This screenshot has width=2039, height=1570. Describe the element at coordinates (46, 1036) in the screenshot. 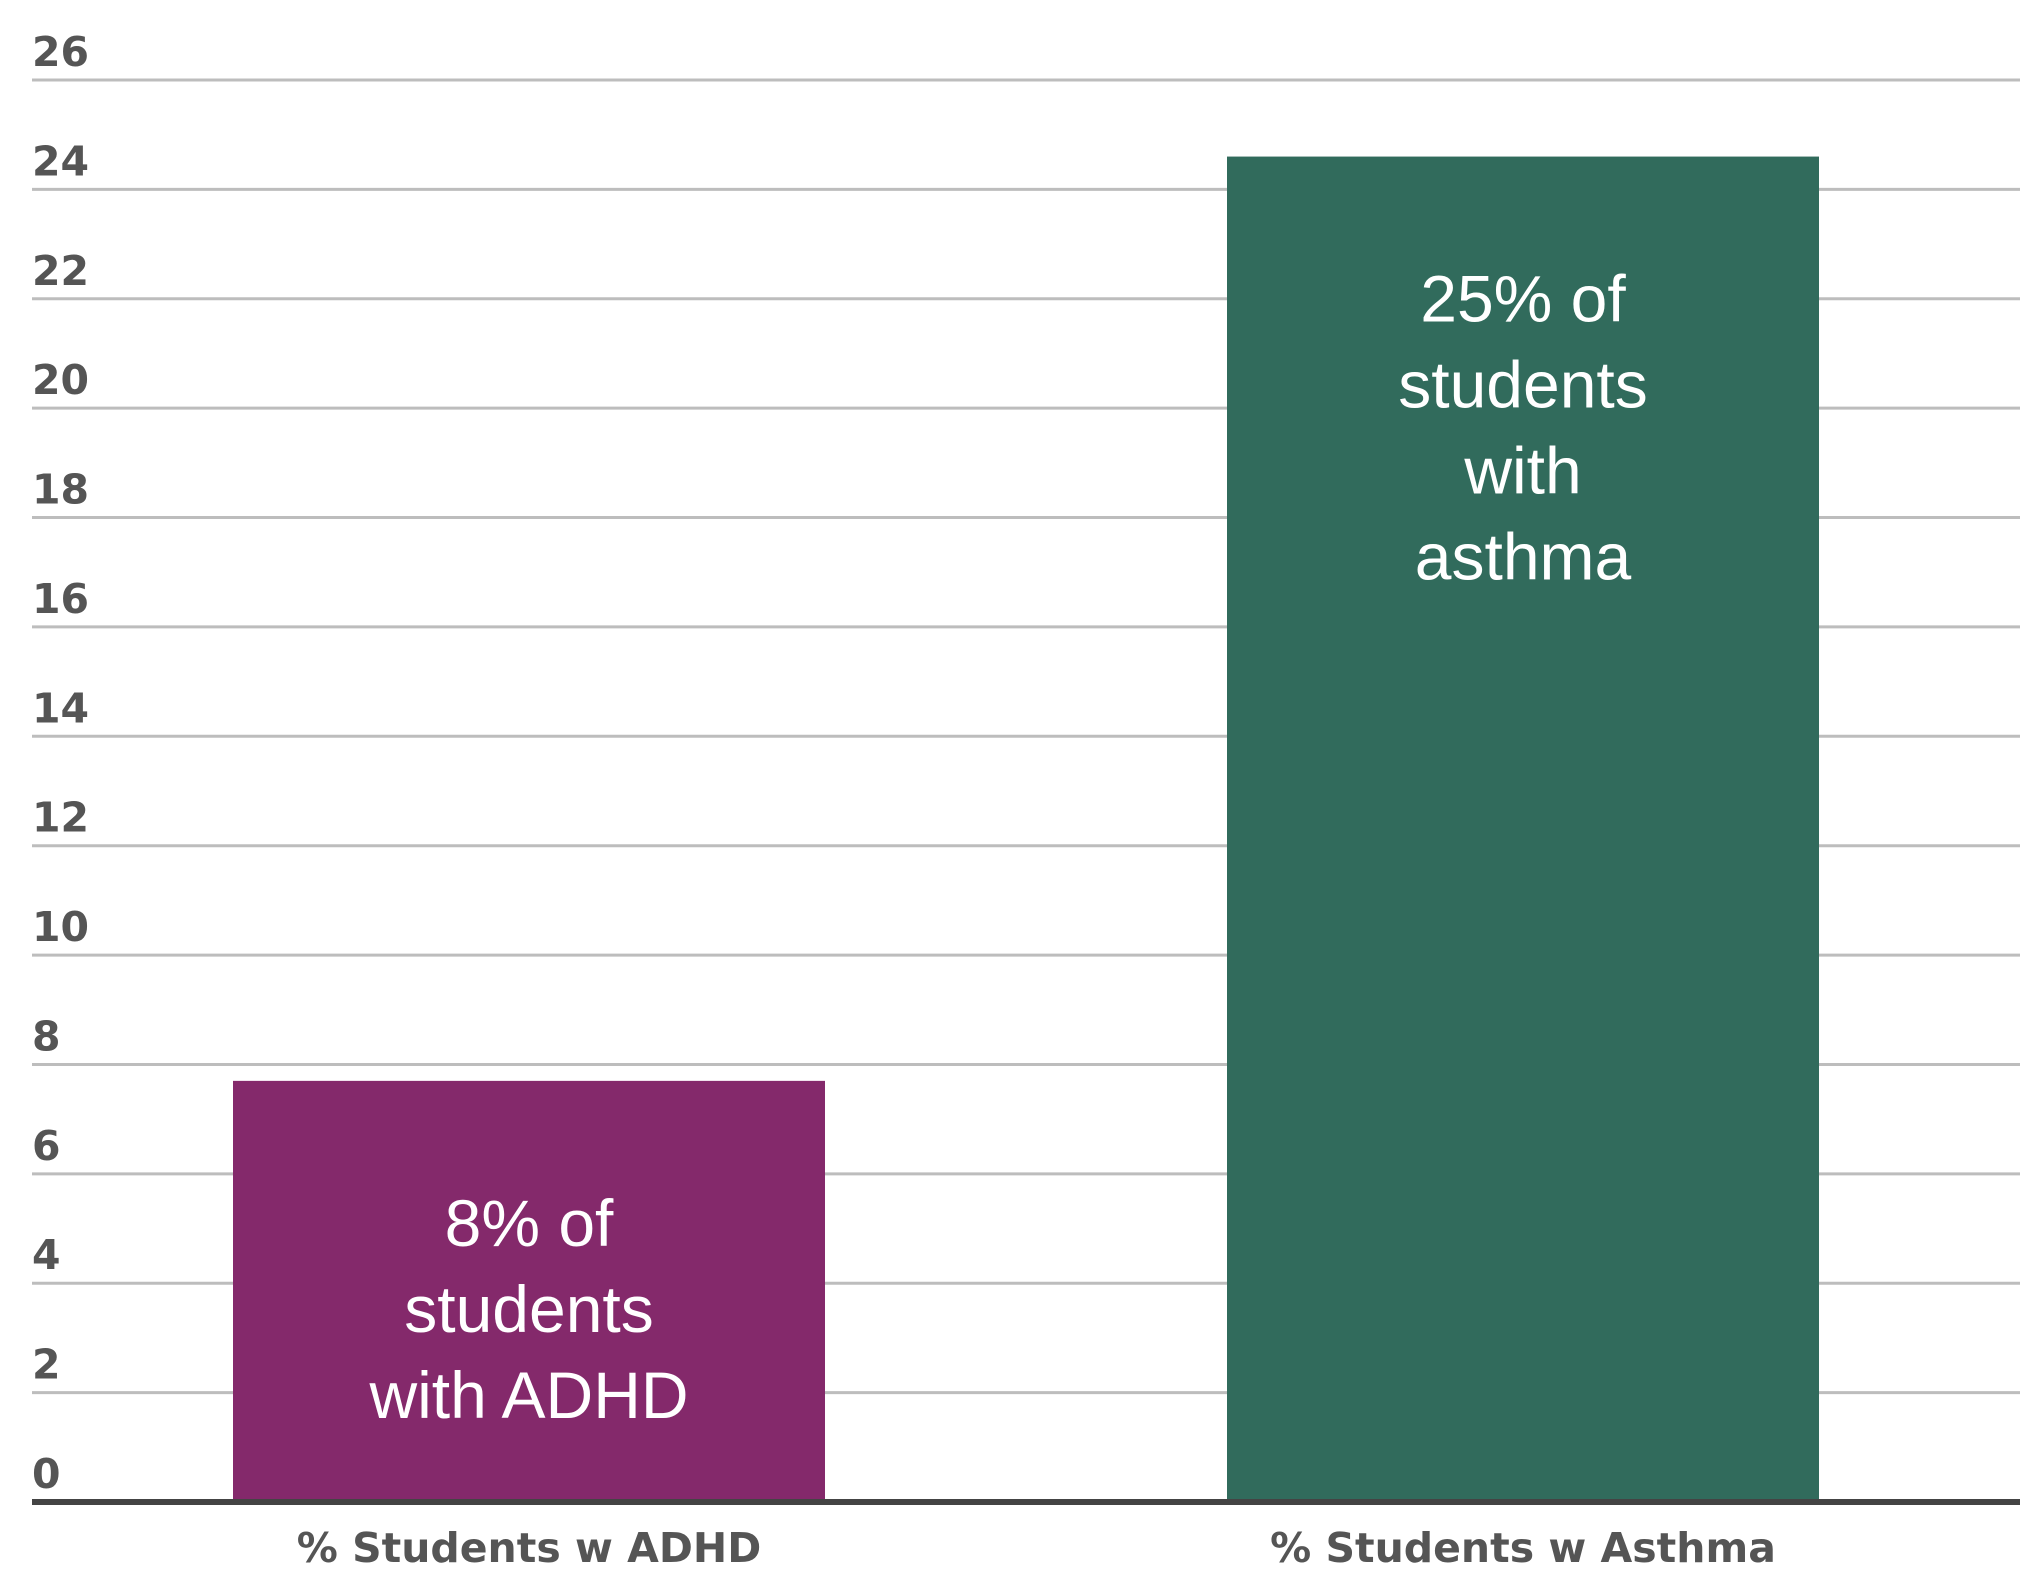

I see `y-tick-label: 8` at that location.